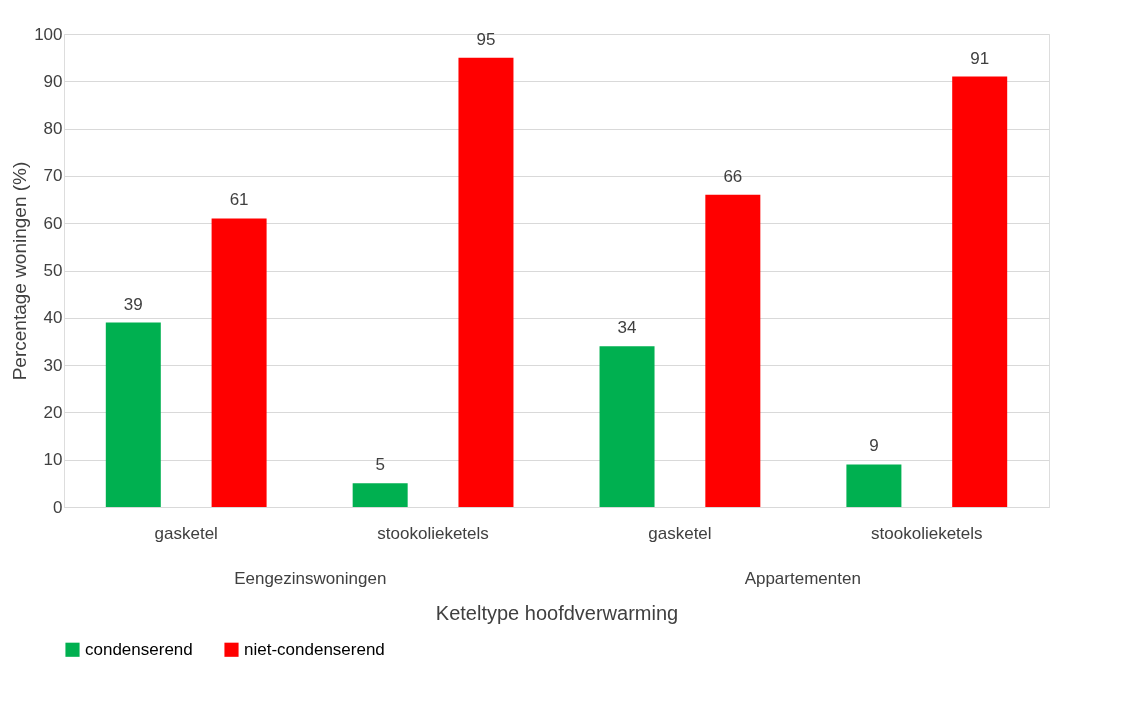 The height and width of the screenshot is (713, 1135). I want to click on data-label: 39, so click(133, 304).